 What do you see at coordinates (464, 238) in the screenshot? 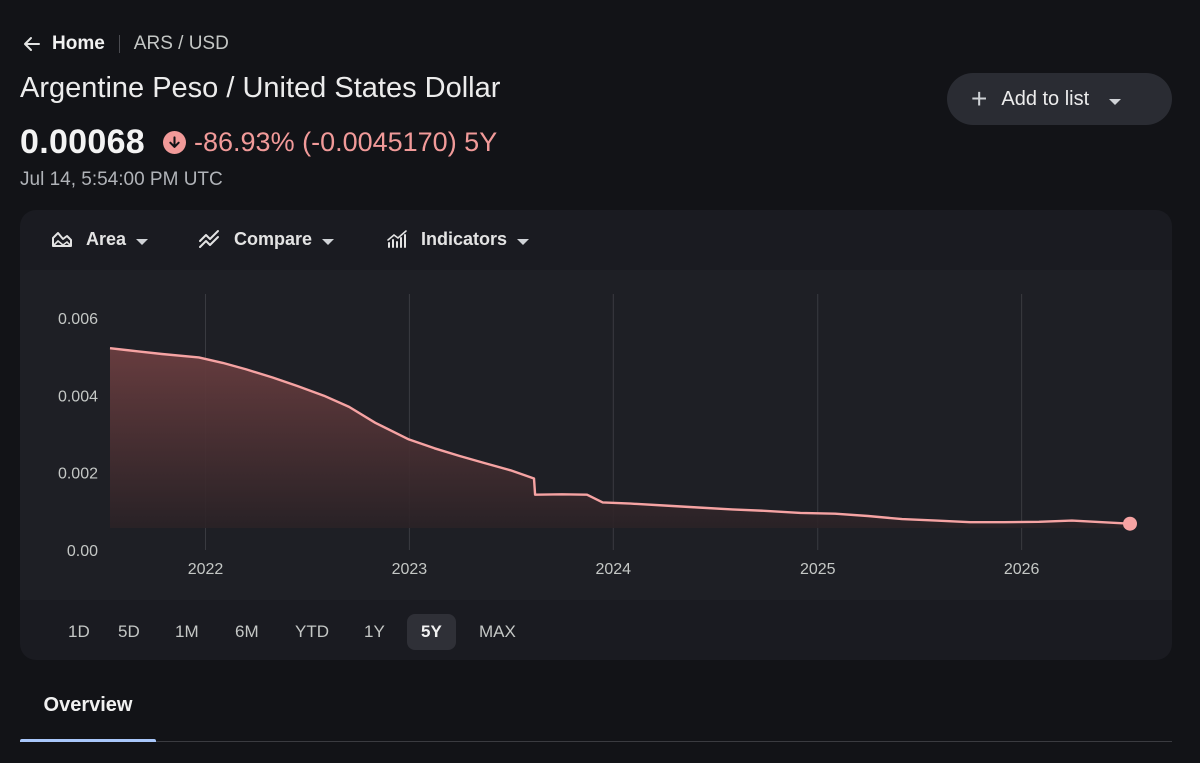
I see `indicators-label: Indicators` at bounding box center [464, 238].